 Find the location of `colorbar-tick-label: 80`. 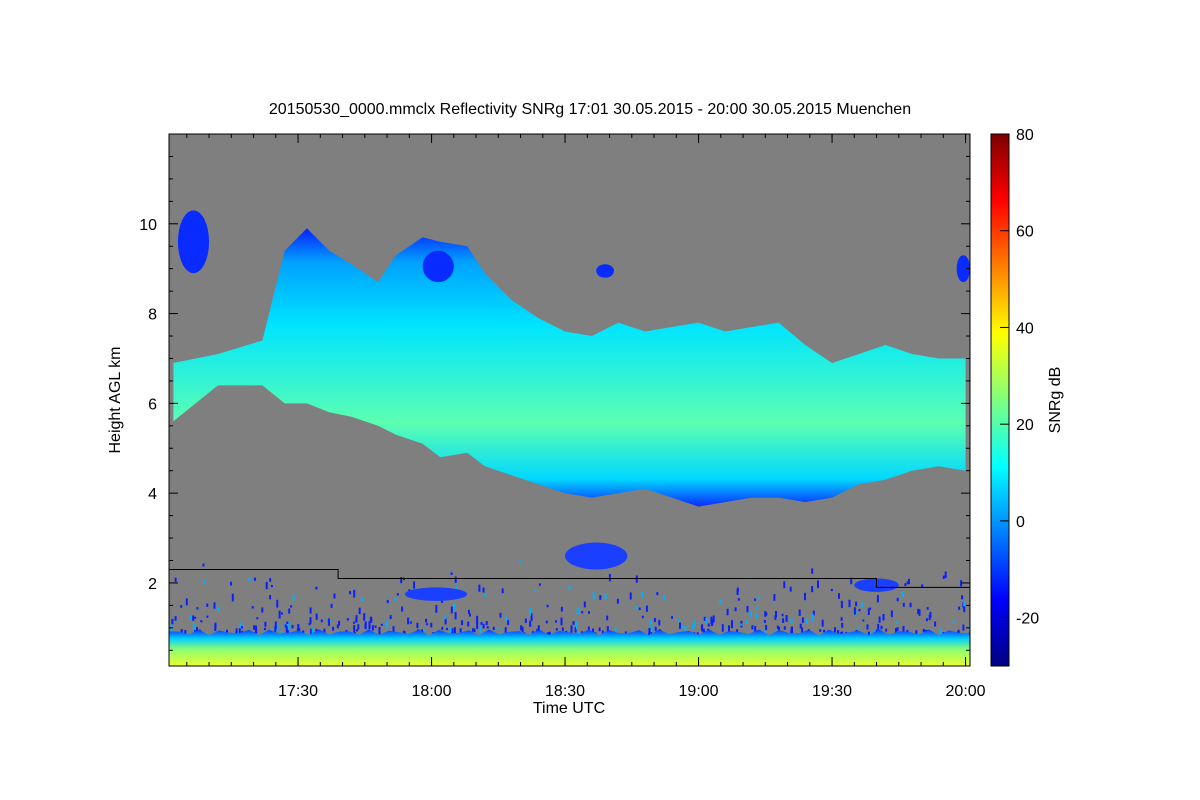

colorbar-tick-label: 80 is located at coordinates (1025, 135).